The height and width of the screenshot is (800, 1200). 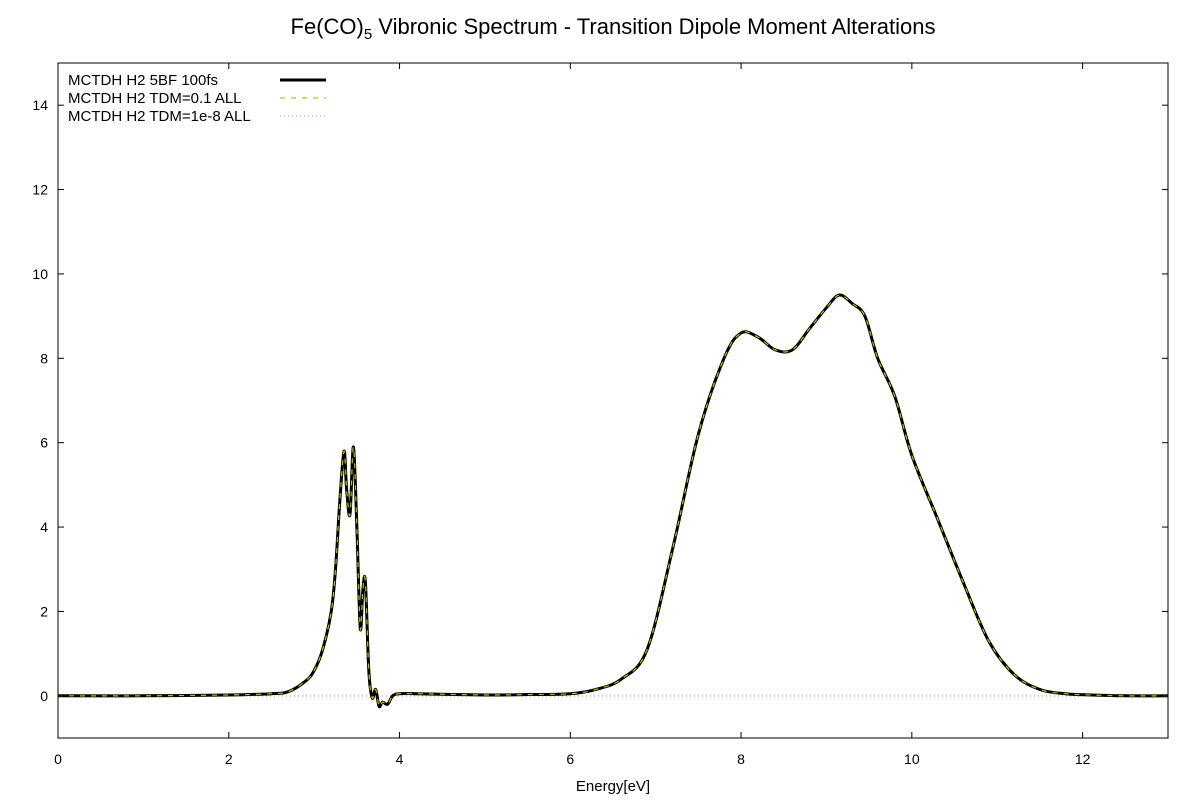 What do you see at coordinates (44, 611) in the screenshot?
I see `y-tick-label: 2` at bounding box center [44, 611].